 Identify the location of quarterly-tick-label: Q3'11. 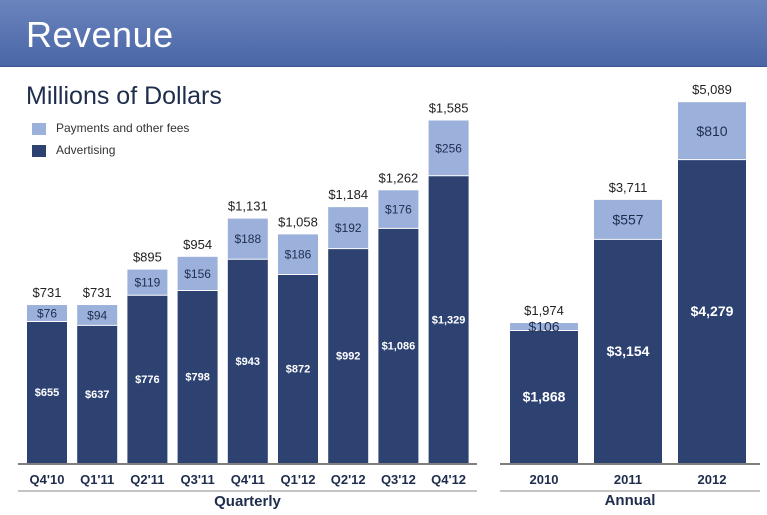
(198, 479).